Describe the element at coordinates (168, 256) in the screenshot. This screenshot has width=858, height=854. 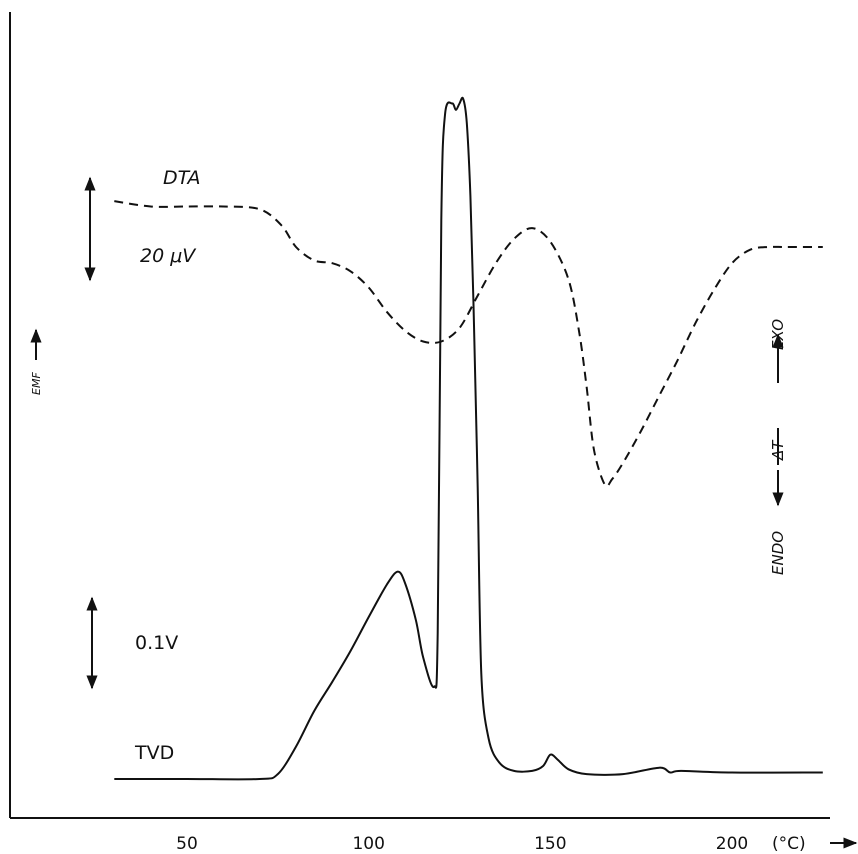
I see `dta-scale-label: 20 μV` at that location.